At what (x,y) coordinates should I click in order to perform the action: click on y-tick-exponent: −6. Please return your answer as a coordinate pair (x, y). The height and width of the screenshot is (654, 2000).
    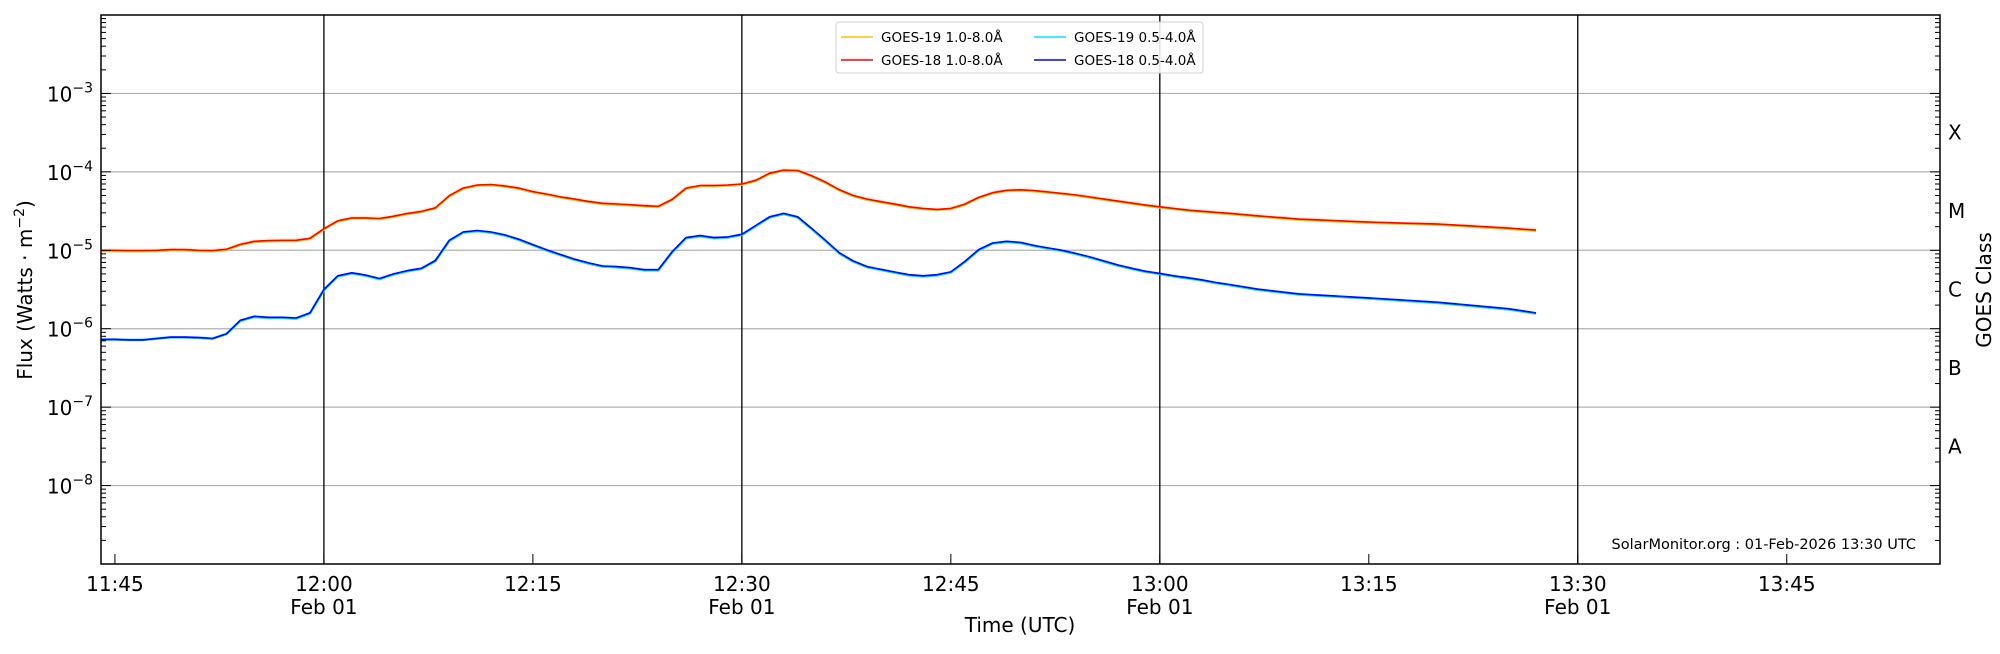
    Looking at the image, I should click on (82, 324).